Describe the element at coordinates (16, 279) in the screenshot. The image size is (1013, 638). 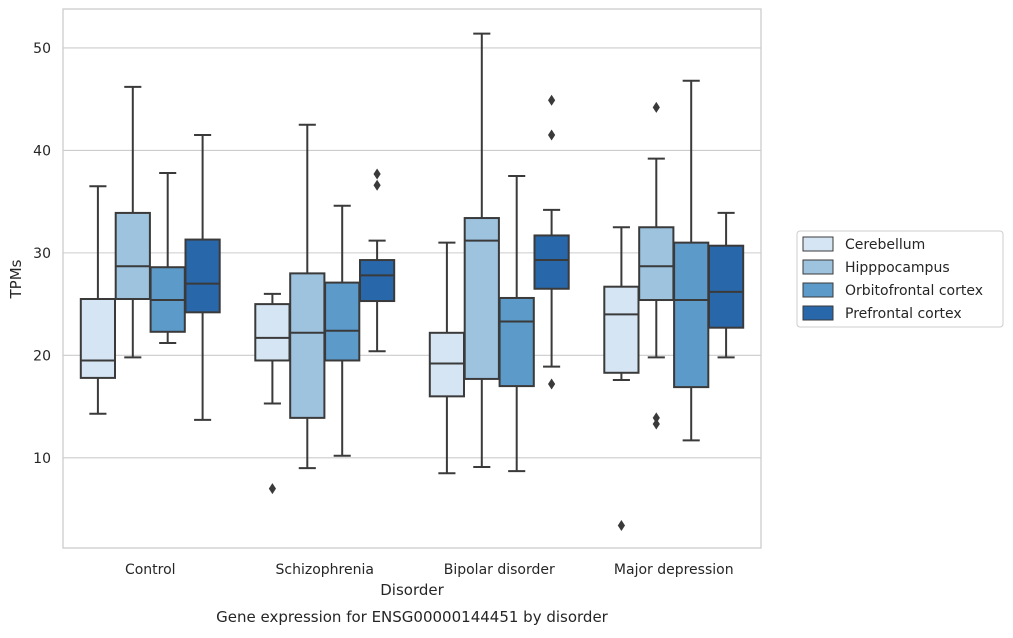
I see `y-axis-label: TPMs` at that location.